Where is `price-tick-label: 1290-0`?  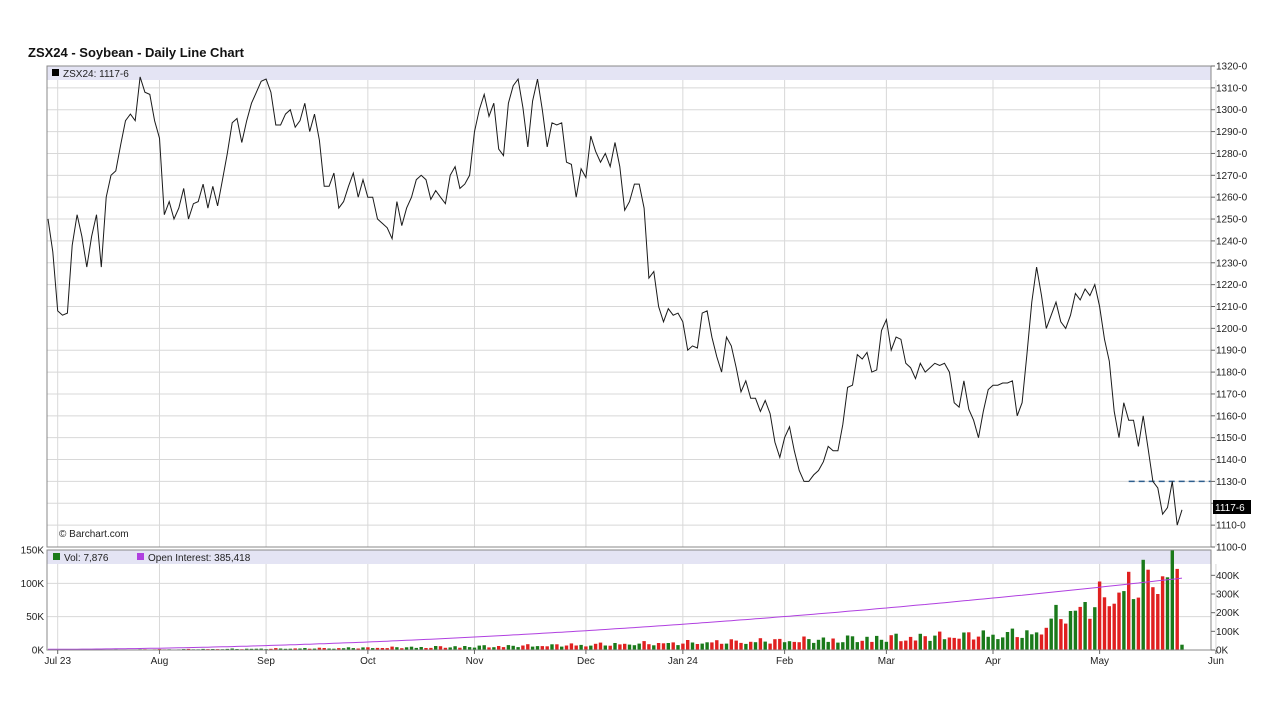
price-tick-label: 1290-0 is located at coordinates (1232, 132).